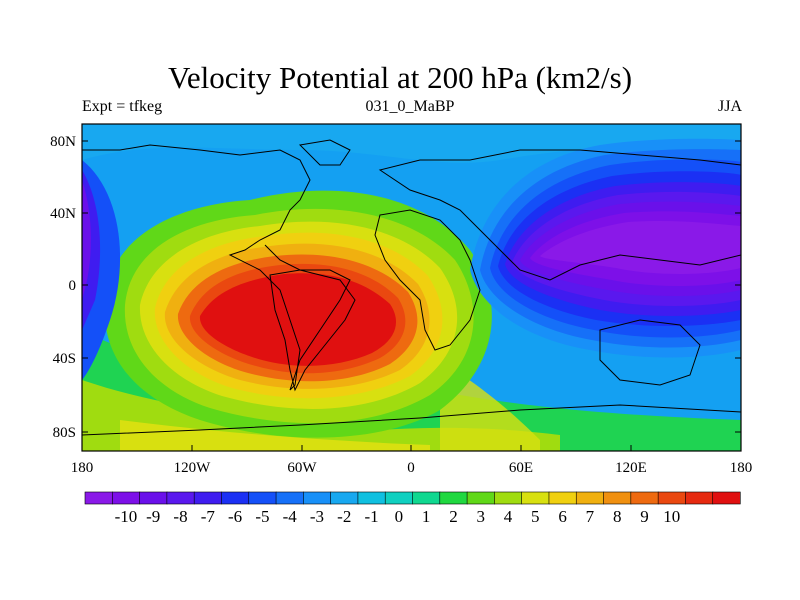 The height and width of the screenshot is (600, 800). What do you see at coordinates (426, 516) in the screenshot?
I see `colorbar-label: 1` at bounding box center [426, 516].